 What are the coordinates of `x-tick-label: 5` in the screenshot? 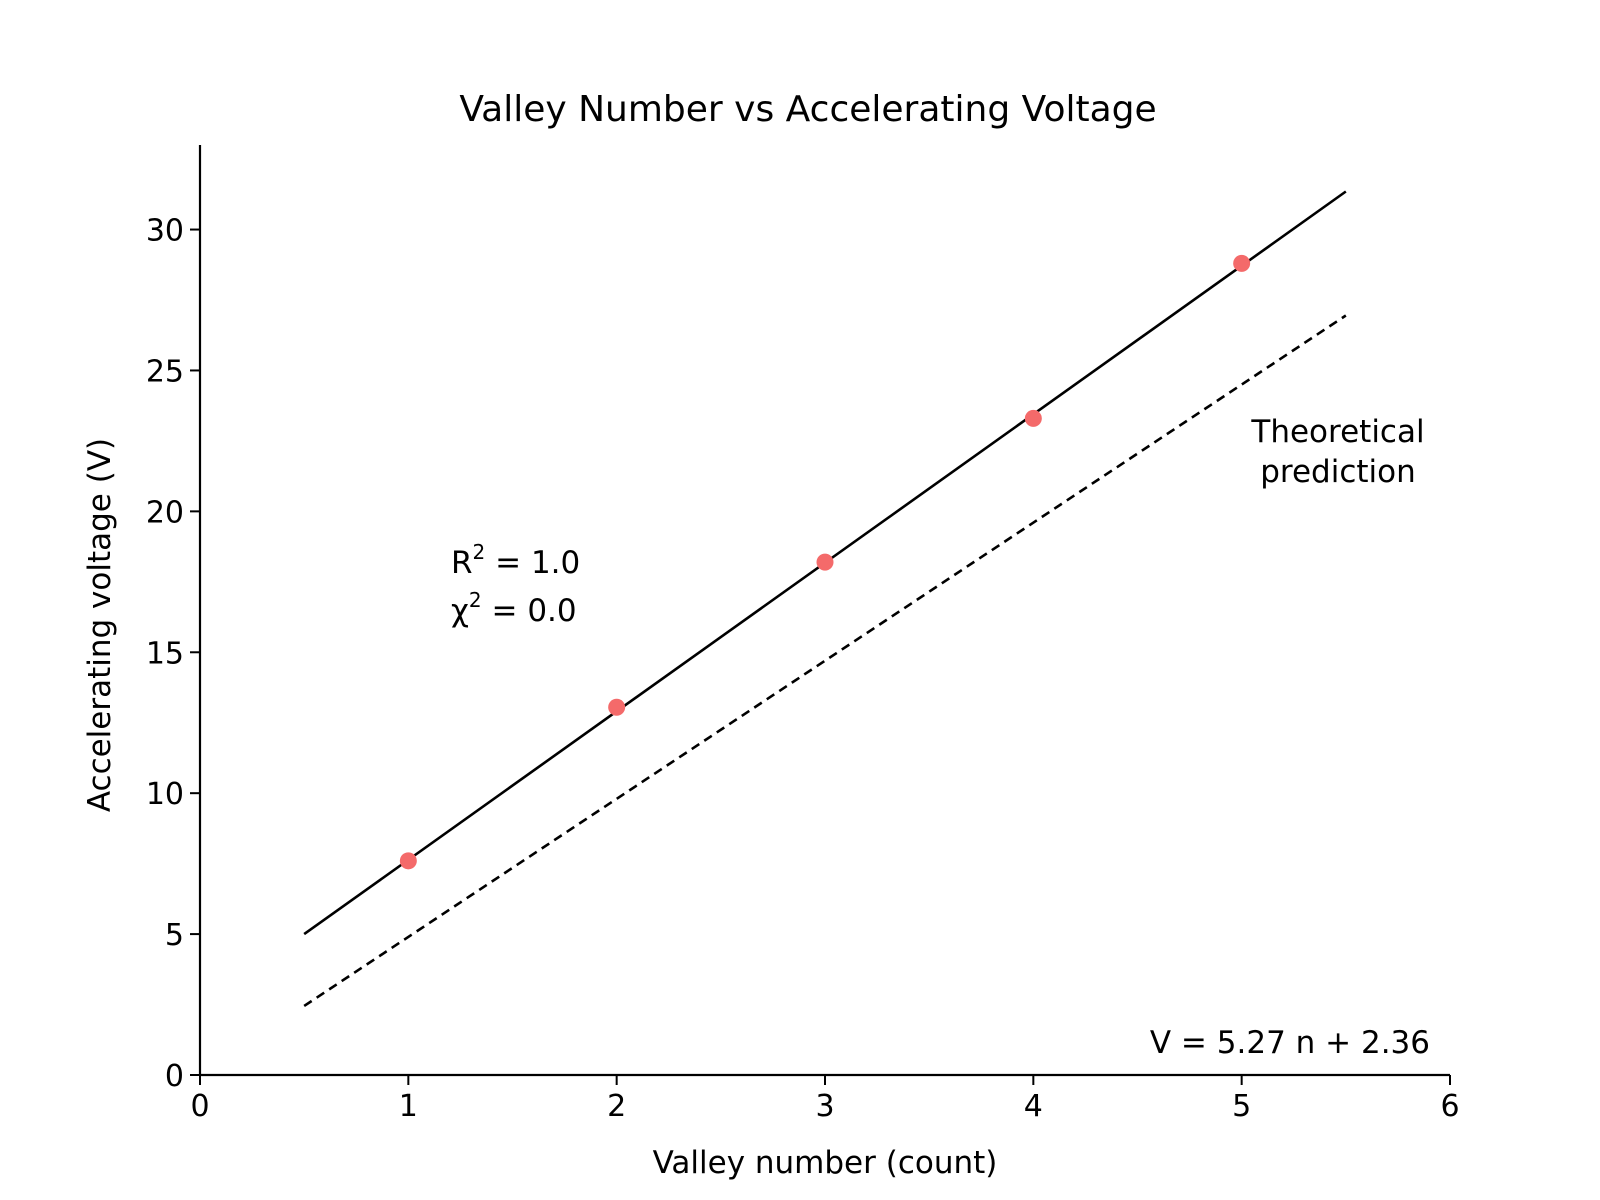 It's located at (1241, 1106).